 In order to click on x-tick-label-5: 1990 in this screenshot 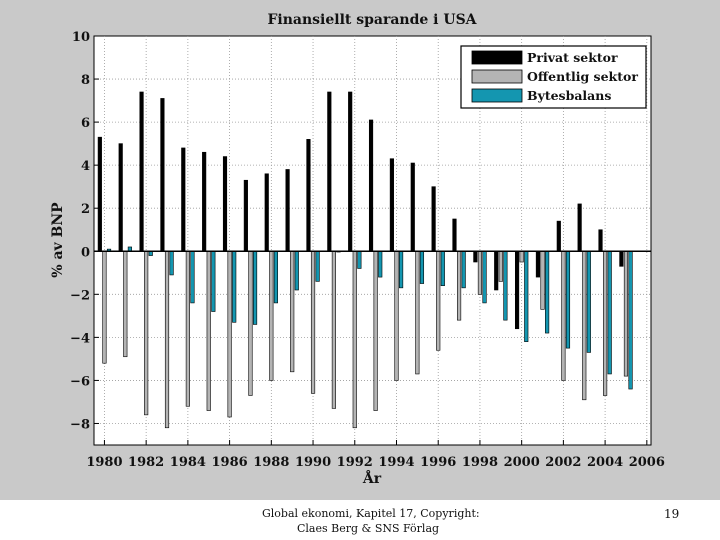, I will do `click(313, 462)`.